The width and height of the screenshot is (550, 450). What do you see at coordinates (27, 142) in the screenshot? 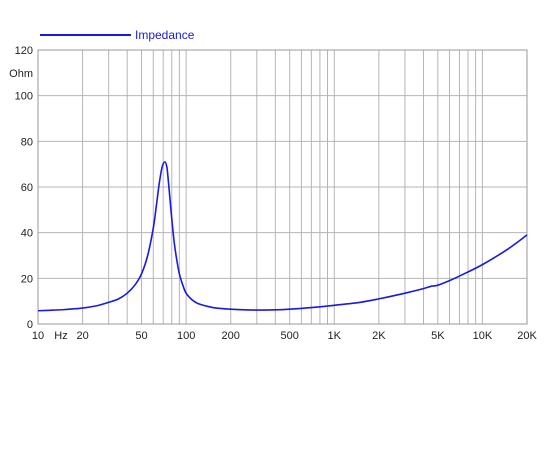
I see `y-tick-label: 80` at bounding box center [27, 142].